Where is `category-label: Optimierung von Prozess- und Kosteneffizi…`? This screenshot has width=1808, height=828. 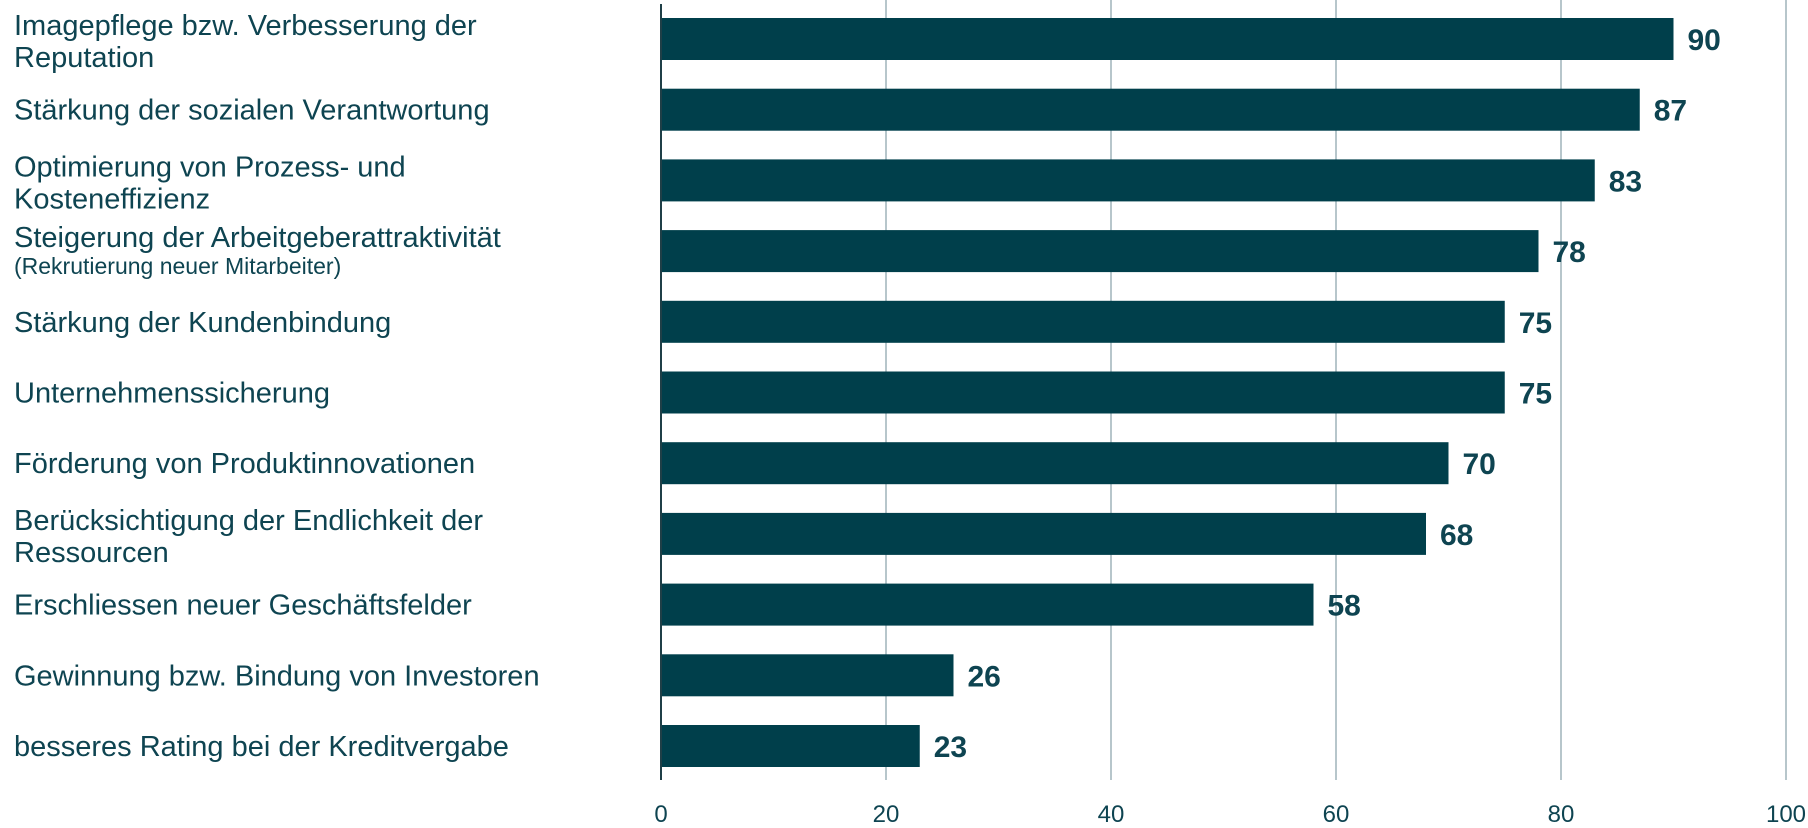 category-label: Optimierung von Prozess- und Kosteneffizi… is located at coordinates (210, 183).